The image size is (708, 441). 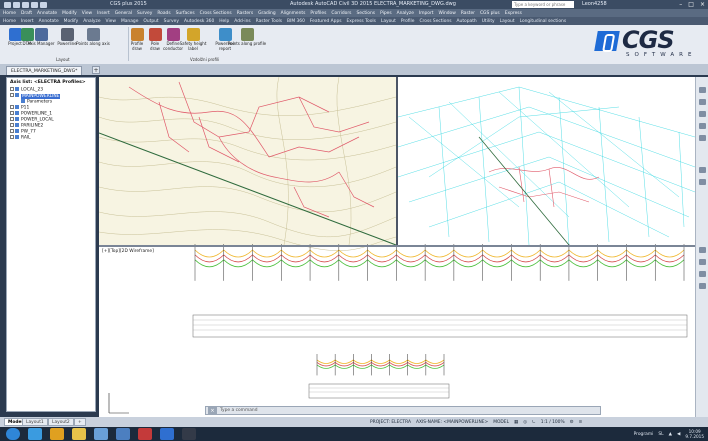 What do you see at coordinates (103, 13) in the screenshot?
I see `menu-item-insert: Insert` at bounding box center [103, 13].